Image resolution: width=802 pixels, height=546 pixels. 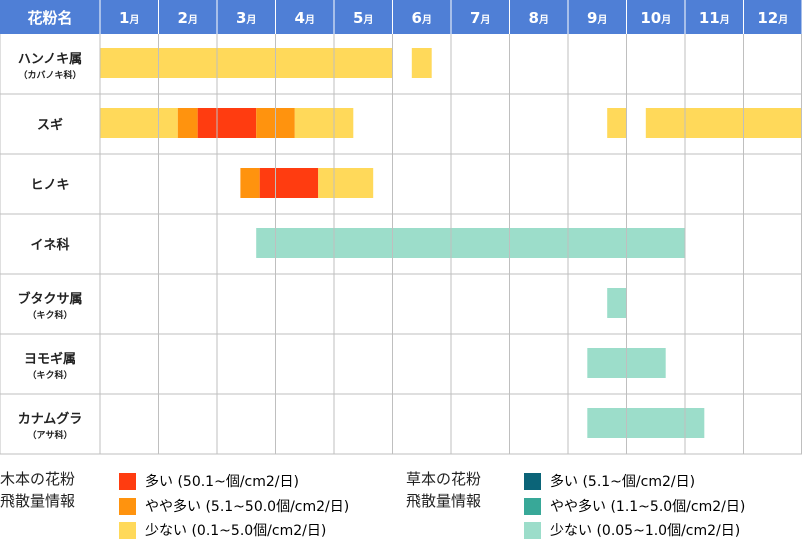 What do you see at coordinates (49, 185) in the screenshot?
I see `row-label-2: ヒノキ` at bounding box center [49, 185].